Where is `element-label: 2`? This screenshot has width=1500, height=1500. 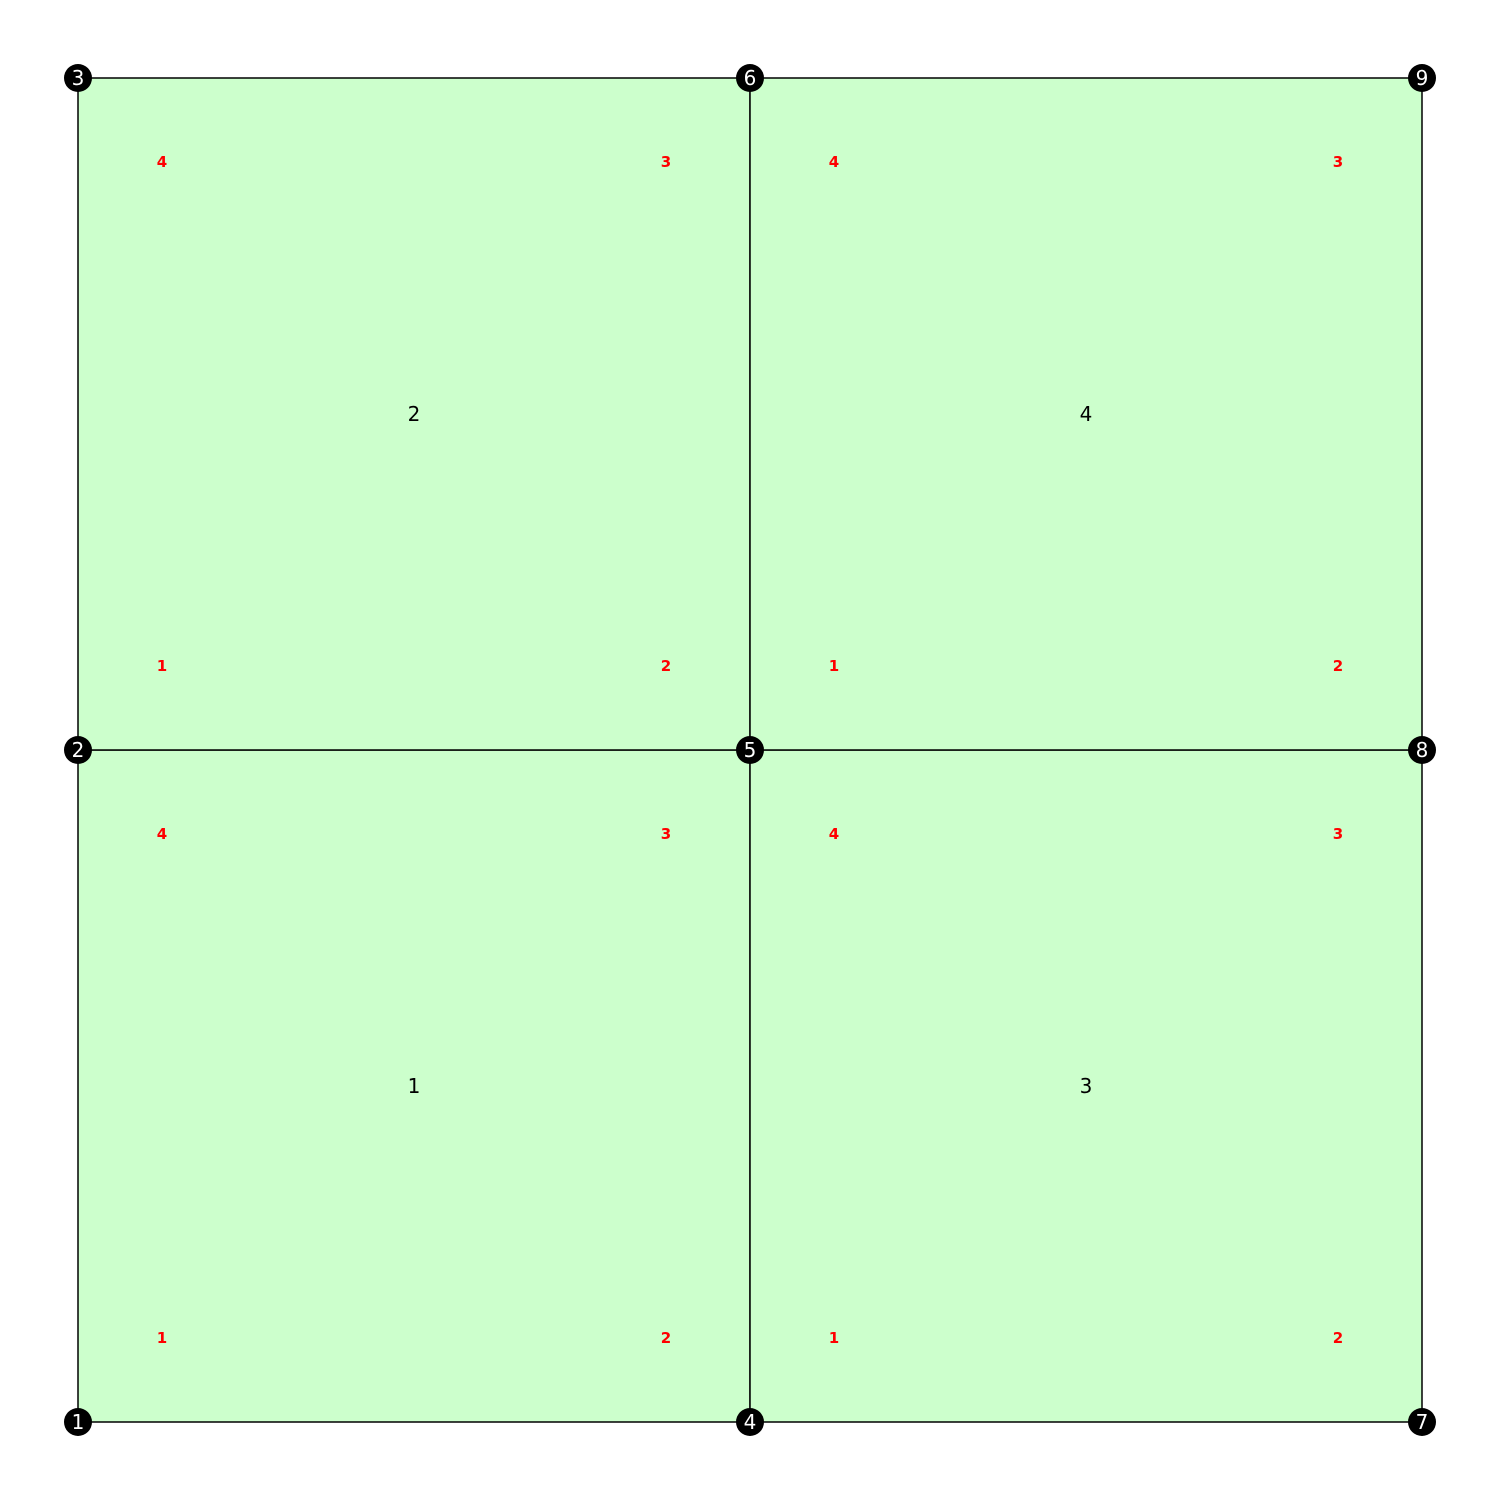 element-label: 2 is located at coordinates (414, 414).